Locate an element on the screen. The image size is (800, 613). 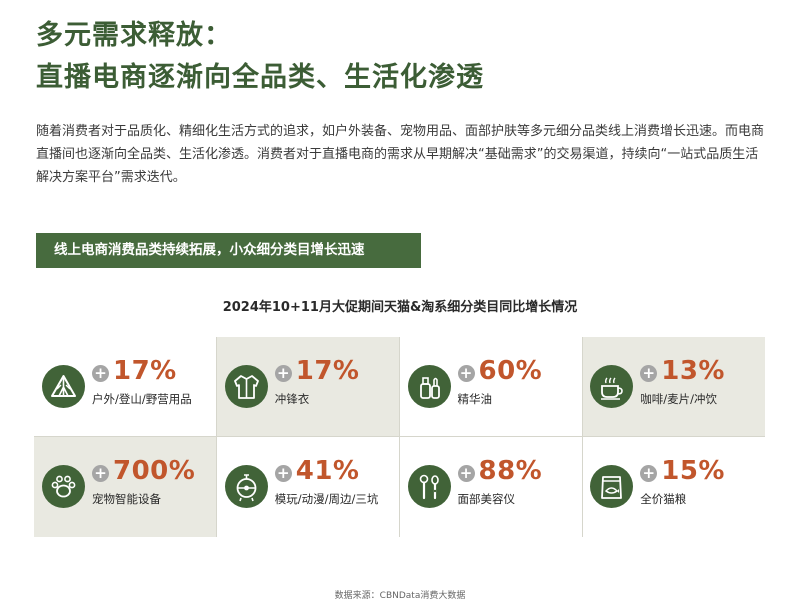
growth-value: 700% is located at coordinates (154, 471).